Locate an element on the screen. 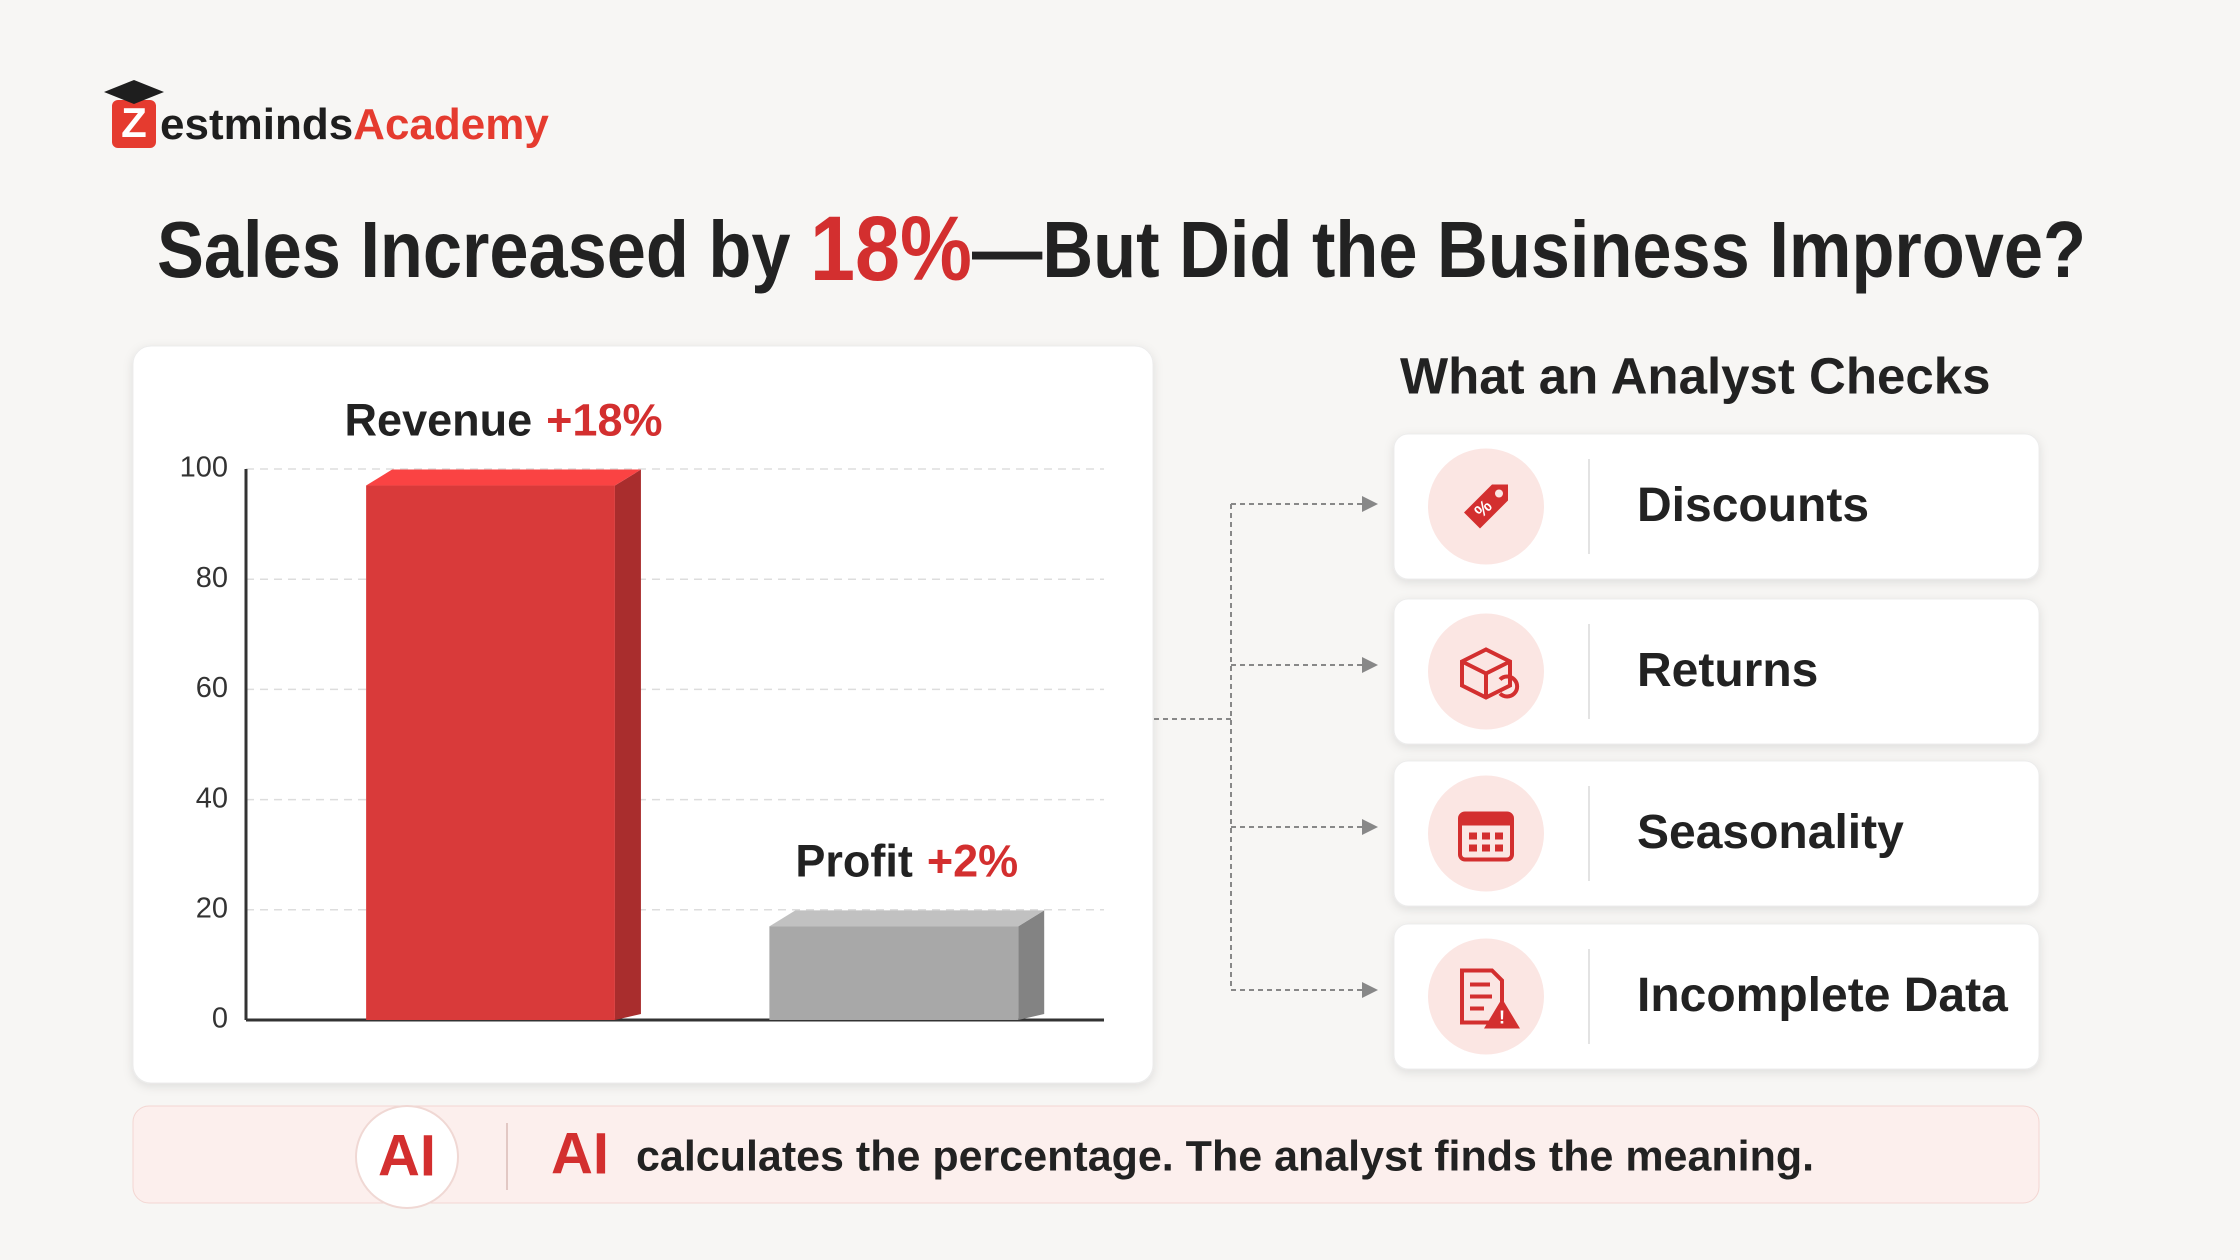 Image resolution: width=2240 pixels, height=1260 pixels. change-label: +2% is located at coordinates (972, 860).